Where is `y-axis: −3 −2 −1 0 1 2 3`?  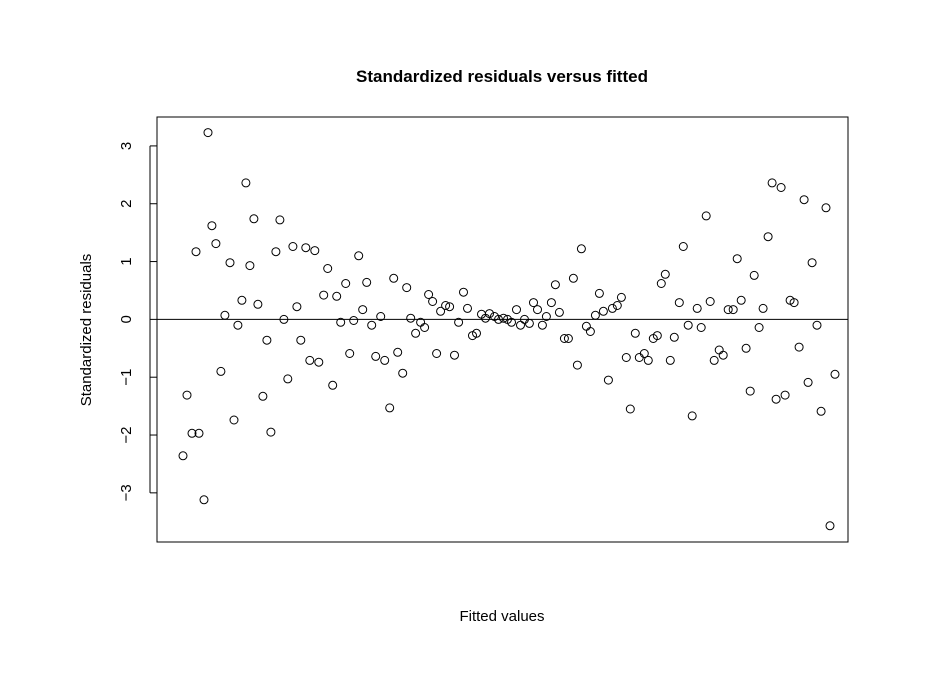 y-axis: −3 −2 −1 0 1 2 3 is located at coordinates (137, 321).